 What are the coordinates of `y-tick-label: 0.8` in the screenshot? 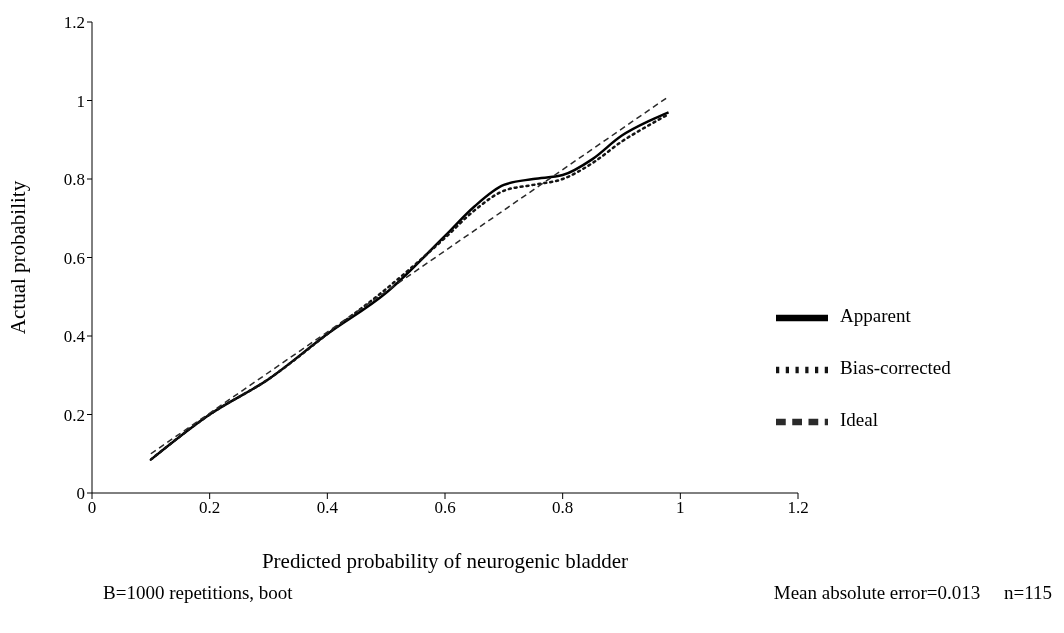 It's located at (74, 180).